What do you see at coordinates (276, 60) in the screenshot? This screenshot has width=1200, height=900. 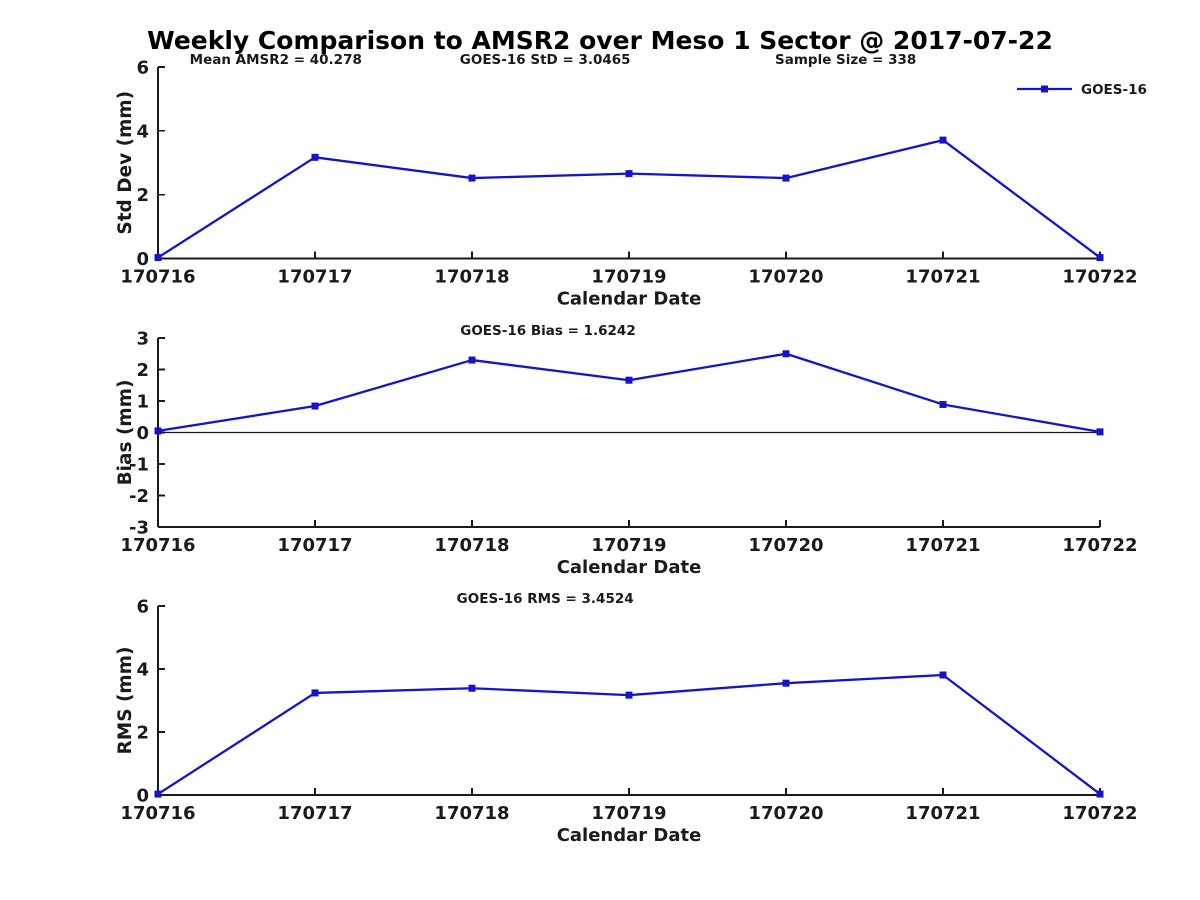 I see `panel-annotation: Mean AMSR2 = 40.278` at bounding box center [276, 60].